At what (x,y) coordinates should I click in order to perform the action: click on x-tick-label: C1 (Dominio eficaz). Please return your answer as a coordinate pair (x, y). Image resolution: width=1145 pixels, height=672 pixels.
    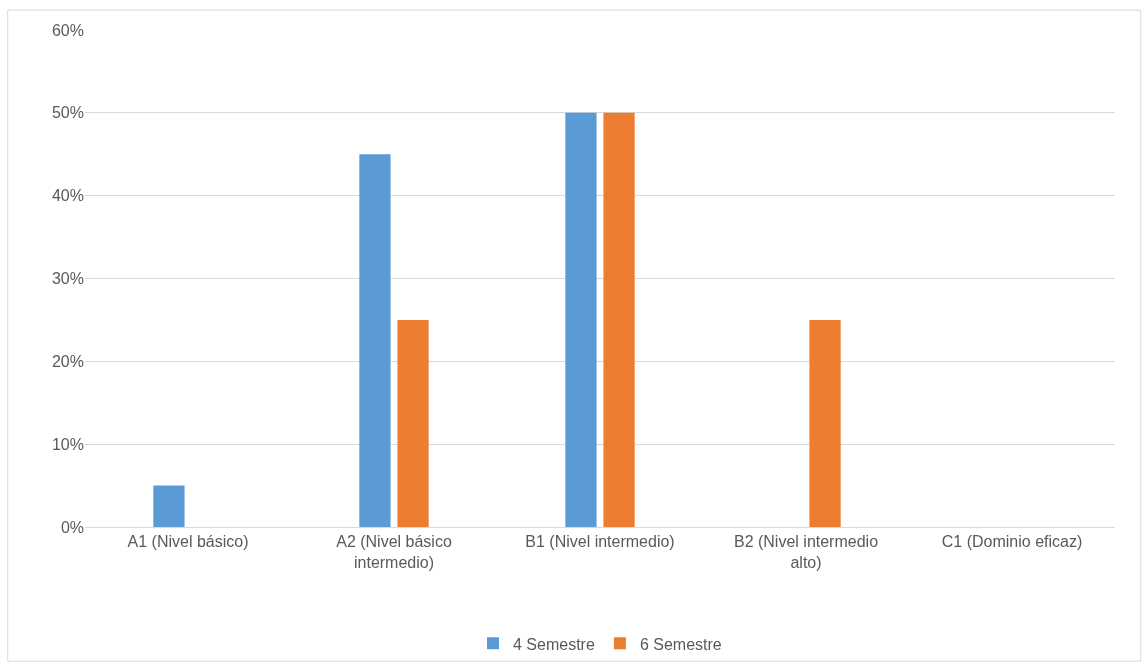
    Looking at the image, I should click on (1012, 542).